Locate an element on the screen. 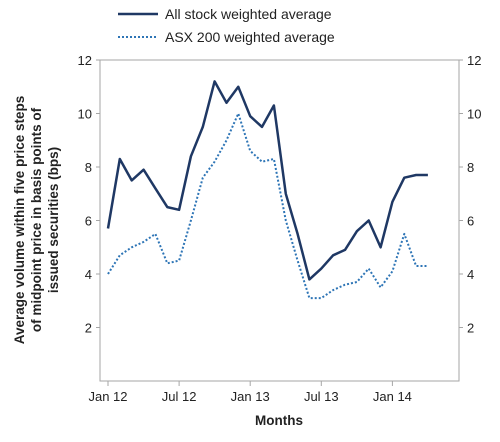  legend-label-asx200: ASX 200 weighted average is located at coordinates (250, 37).